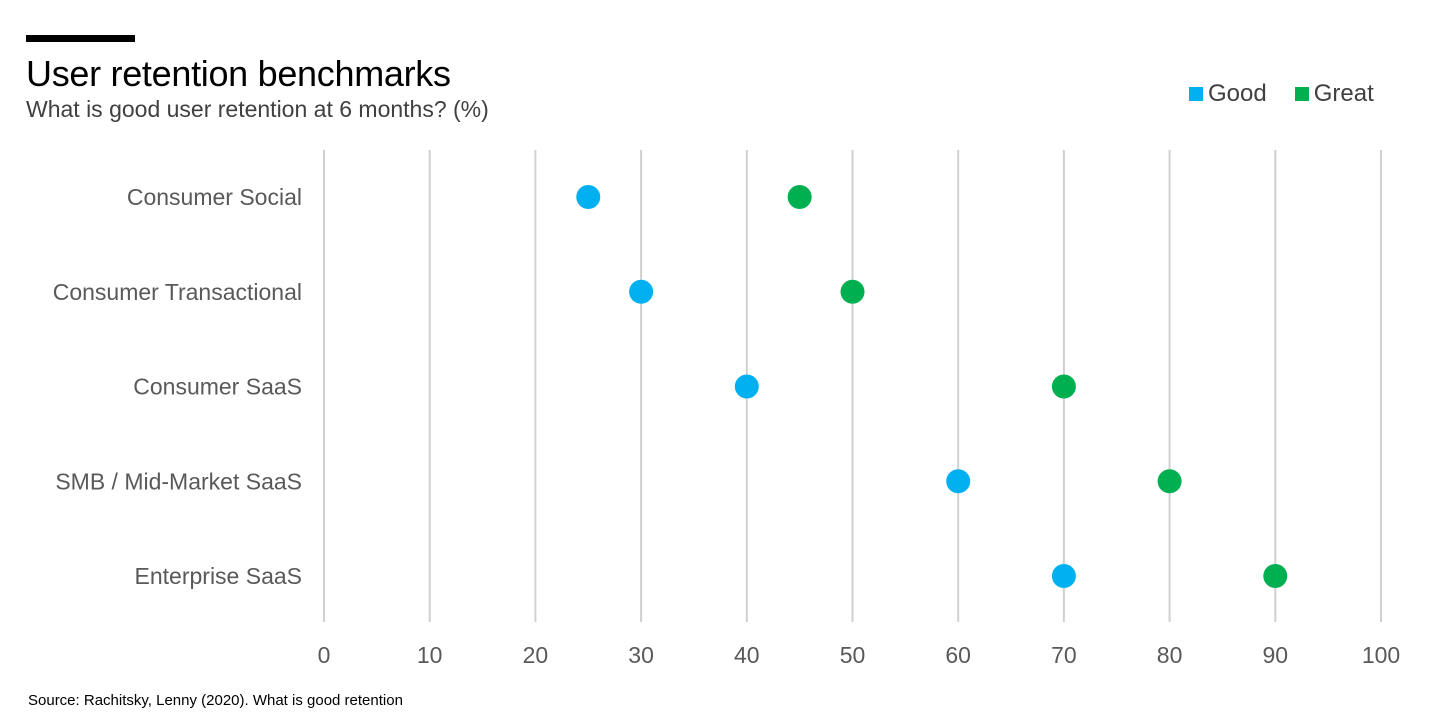 The height and width of the screenshot is (720, 1440). Describe the element at coordinates (536, 655) in the screenshot. I see `x-tick-label: 20` at that location.